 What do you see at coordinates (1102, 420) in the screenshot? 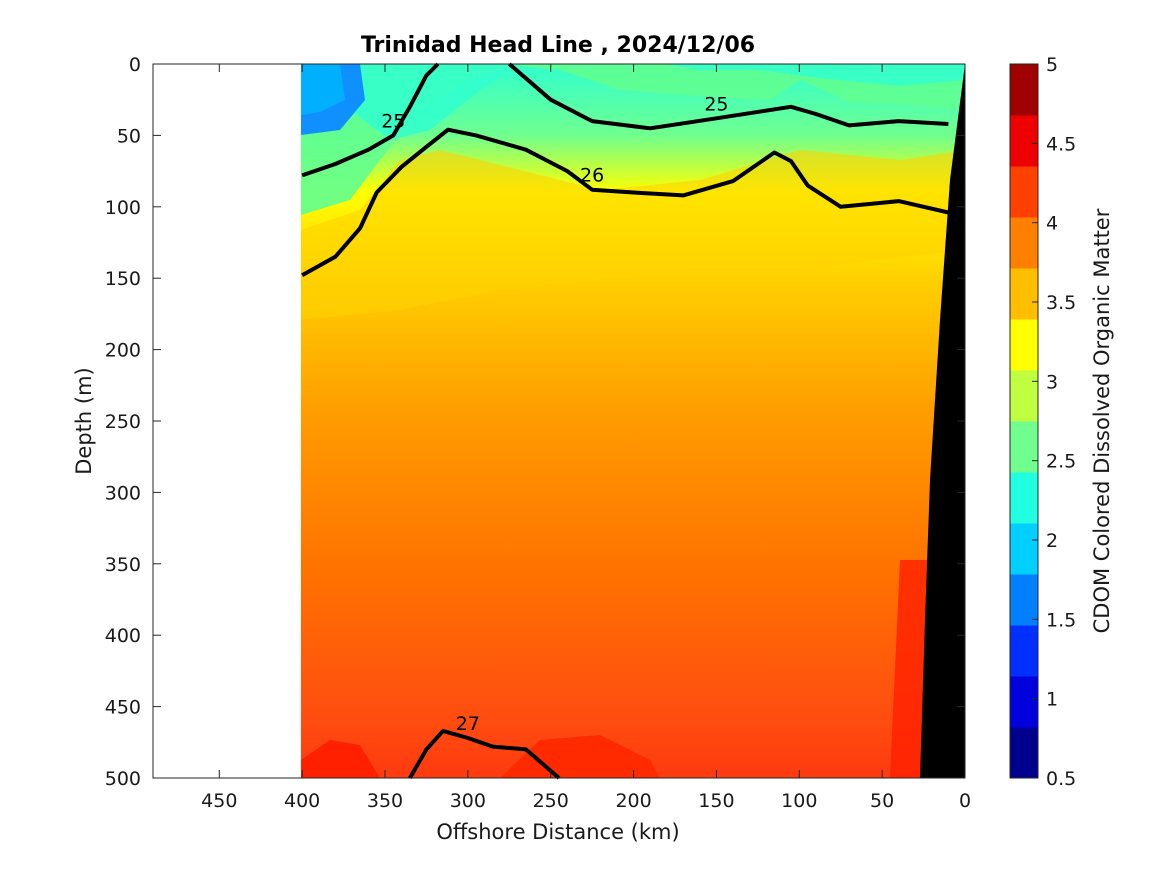
I see `colorbar-label: CDOM Colored Dissolved Organic Matter` at bounding box center [1102, 420].